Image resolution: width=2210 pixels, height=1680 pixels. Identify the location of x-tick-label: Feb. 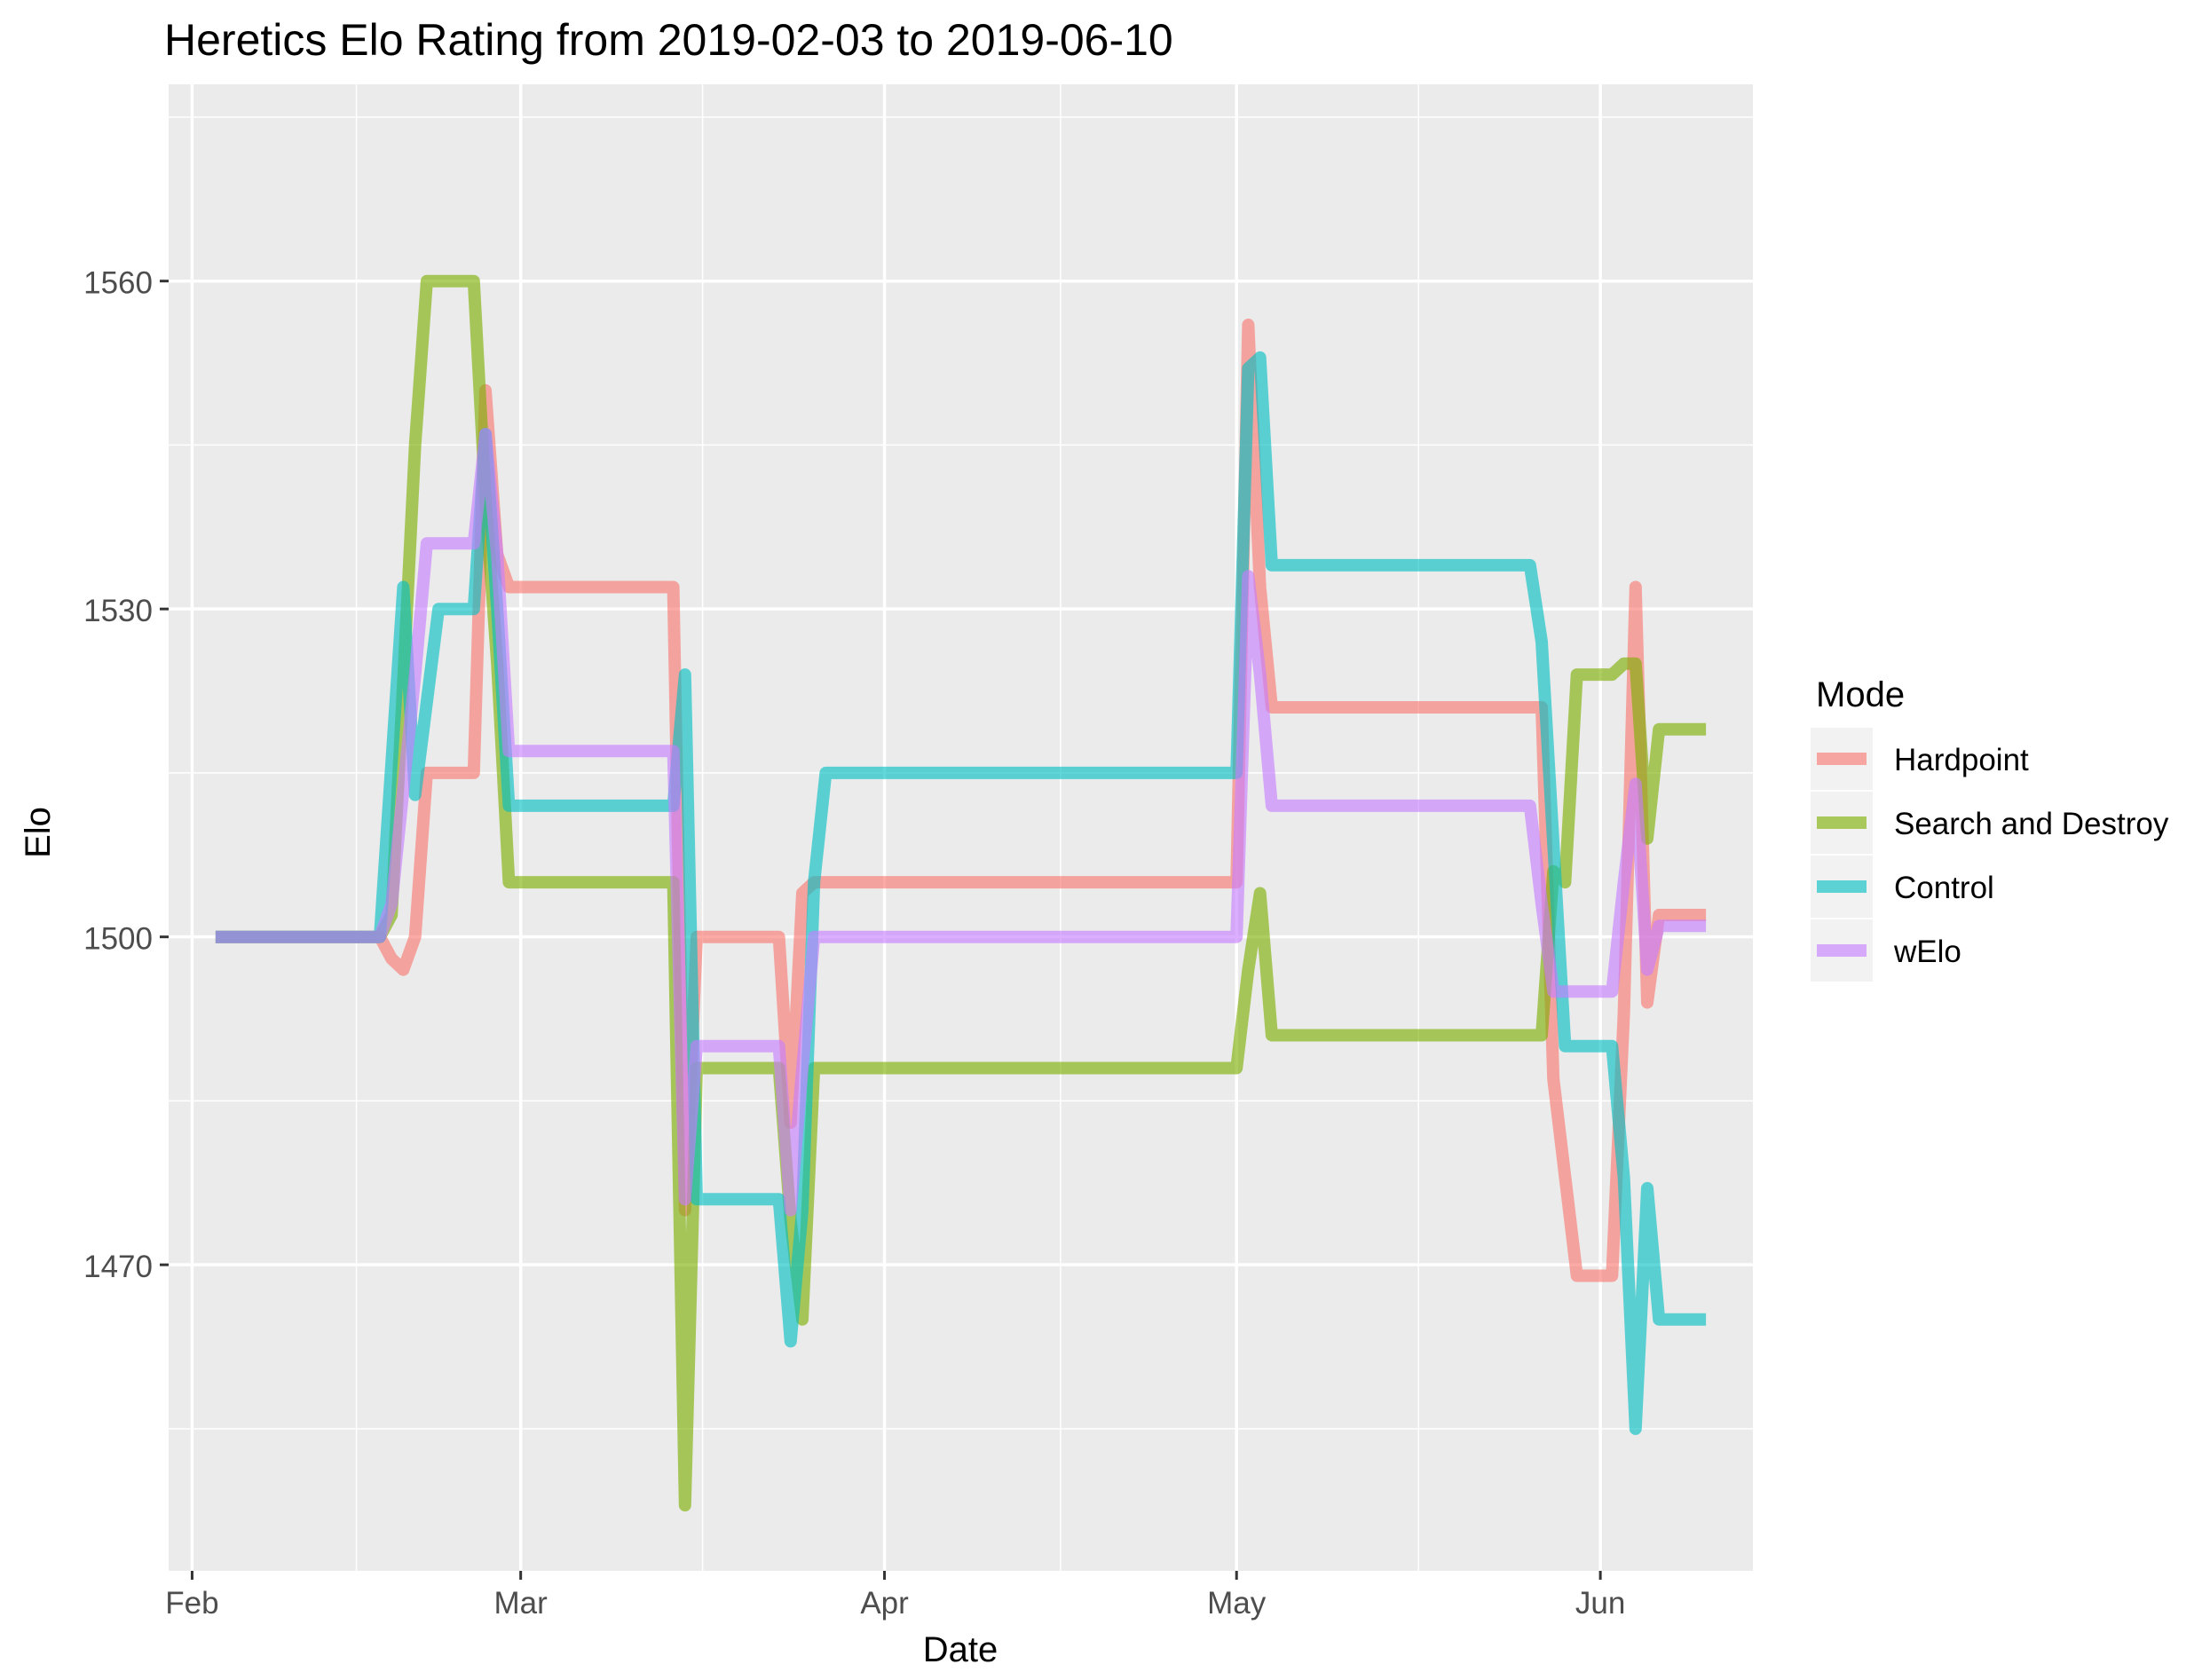
(192, 1603).